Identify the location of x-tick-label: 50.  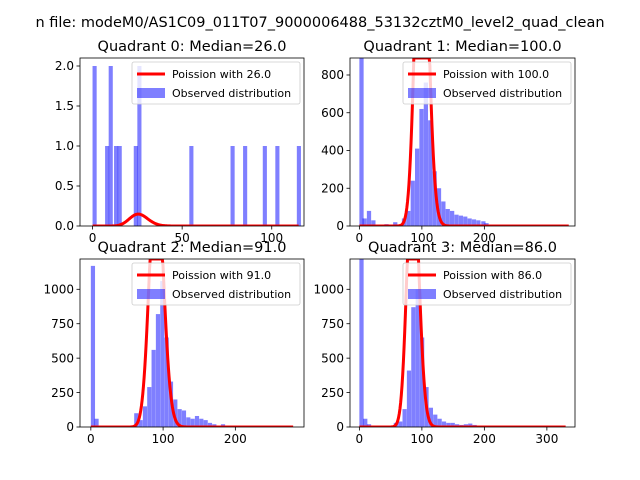
(182, 238).